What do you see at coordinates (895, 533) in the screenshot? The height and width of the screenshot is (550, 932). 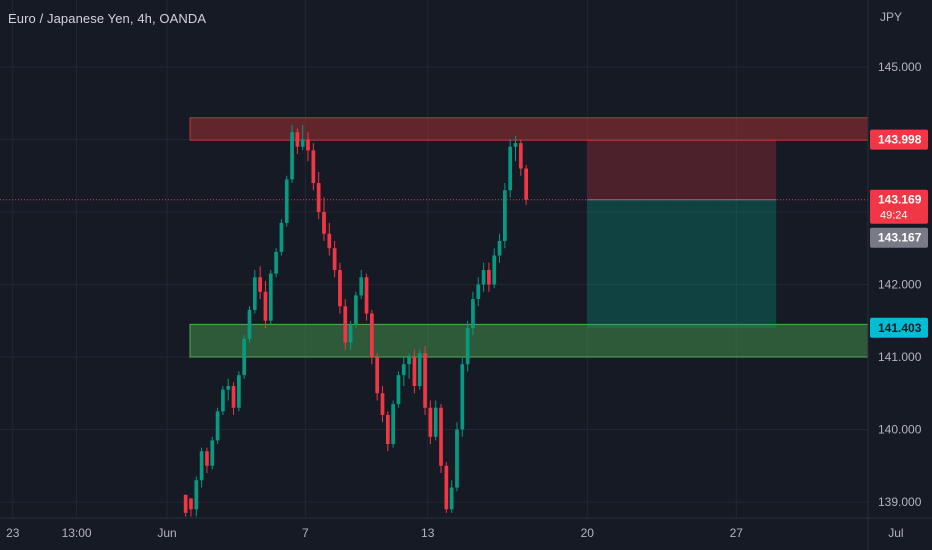 I see `x-tick-label: Jul` at bounding box center [895, 533].